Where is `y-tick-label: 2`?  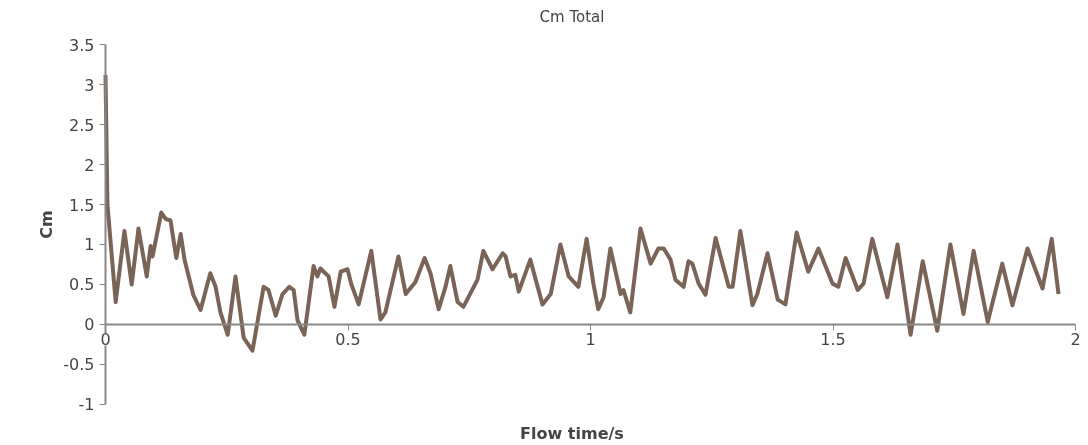
y-tick-label: 2 is located at coordinates (89, 165).